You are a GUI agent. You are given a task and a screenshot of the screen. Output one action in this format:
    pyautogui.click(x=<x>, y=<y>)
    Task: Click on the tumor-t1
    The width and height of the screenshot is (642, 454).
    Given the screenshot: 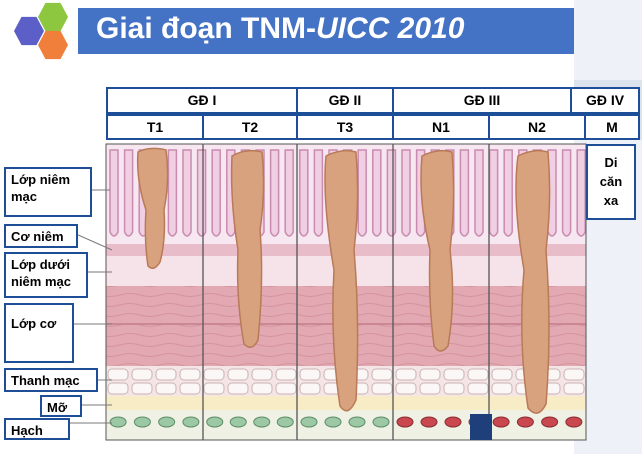 What is the action you would take?
    pyautogui.click(x=152, y=208)
    